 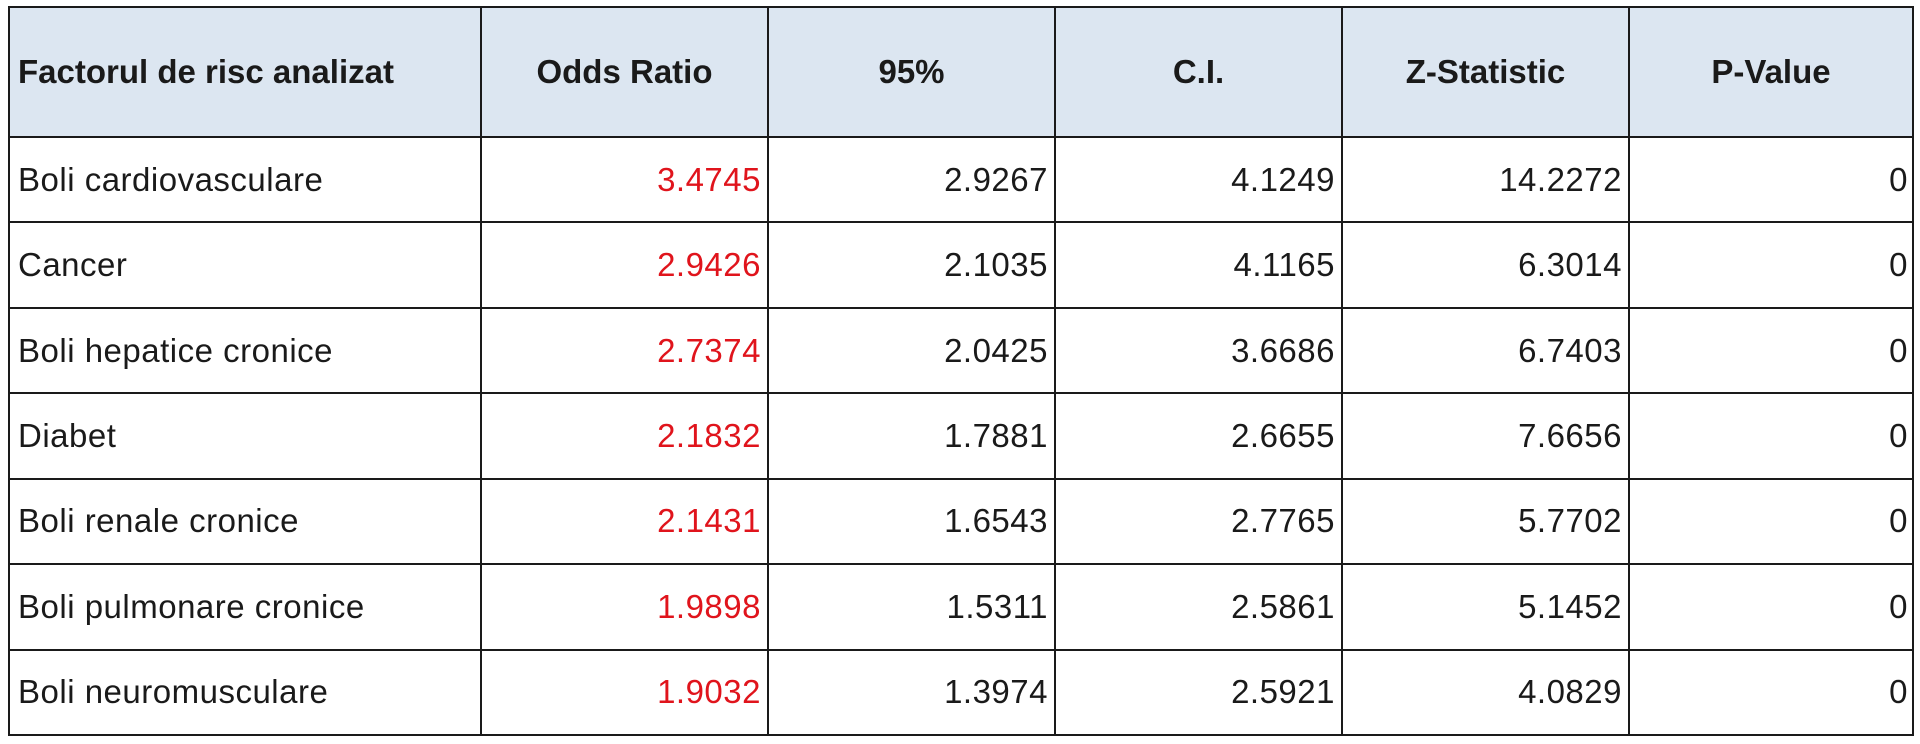 What do you see at coordinates (1485, 692) in the screenshot?
I see `z-statistic-cell: 4.0829` at bounding box center [1485, 692].